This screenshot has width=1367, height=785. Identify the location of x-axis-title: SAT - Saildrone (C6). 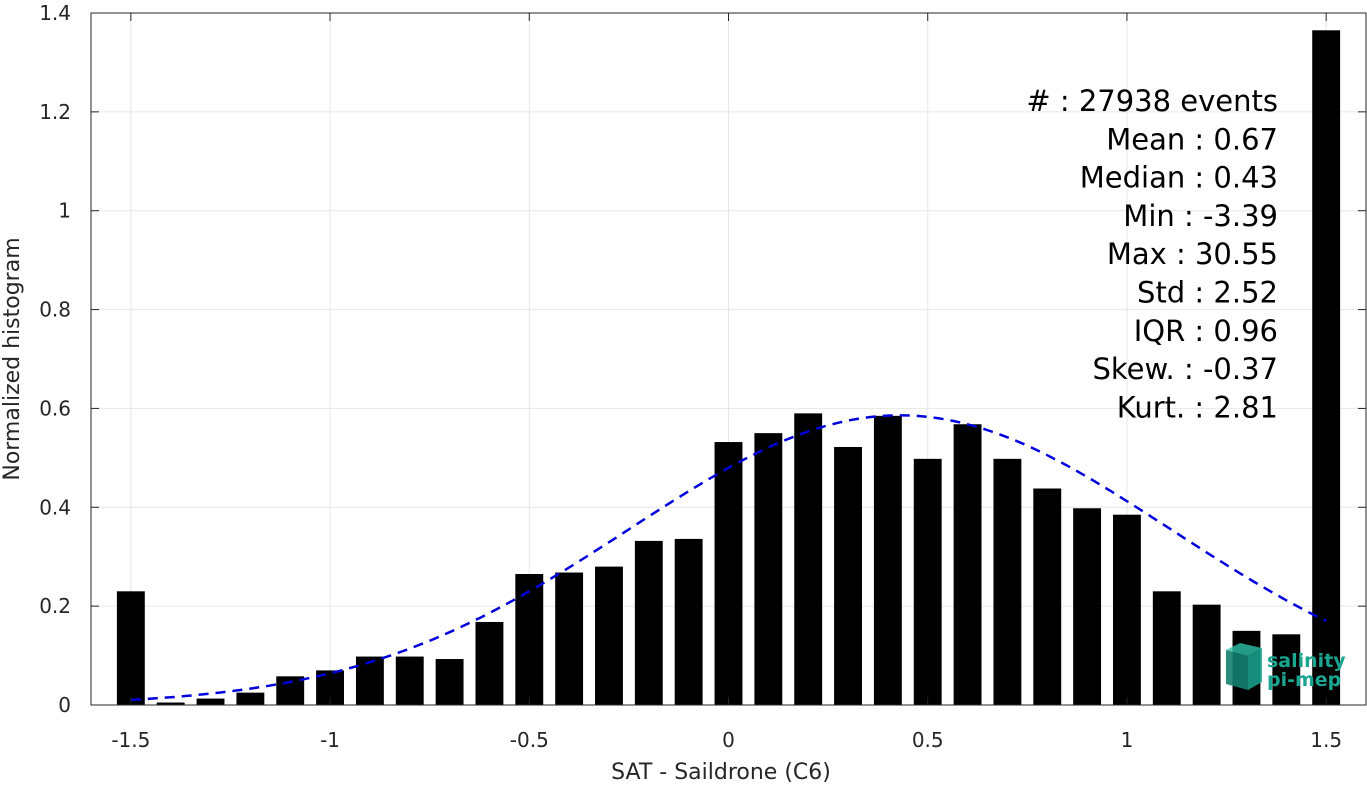
(721, 772).